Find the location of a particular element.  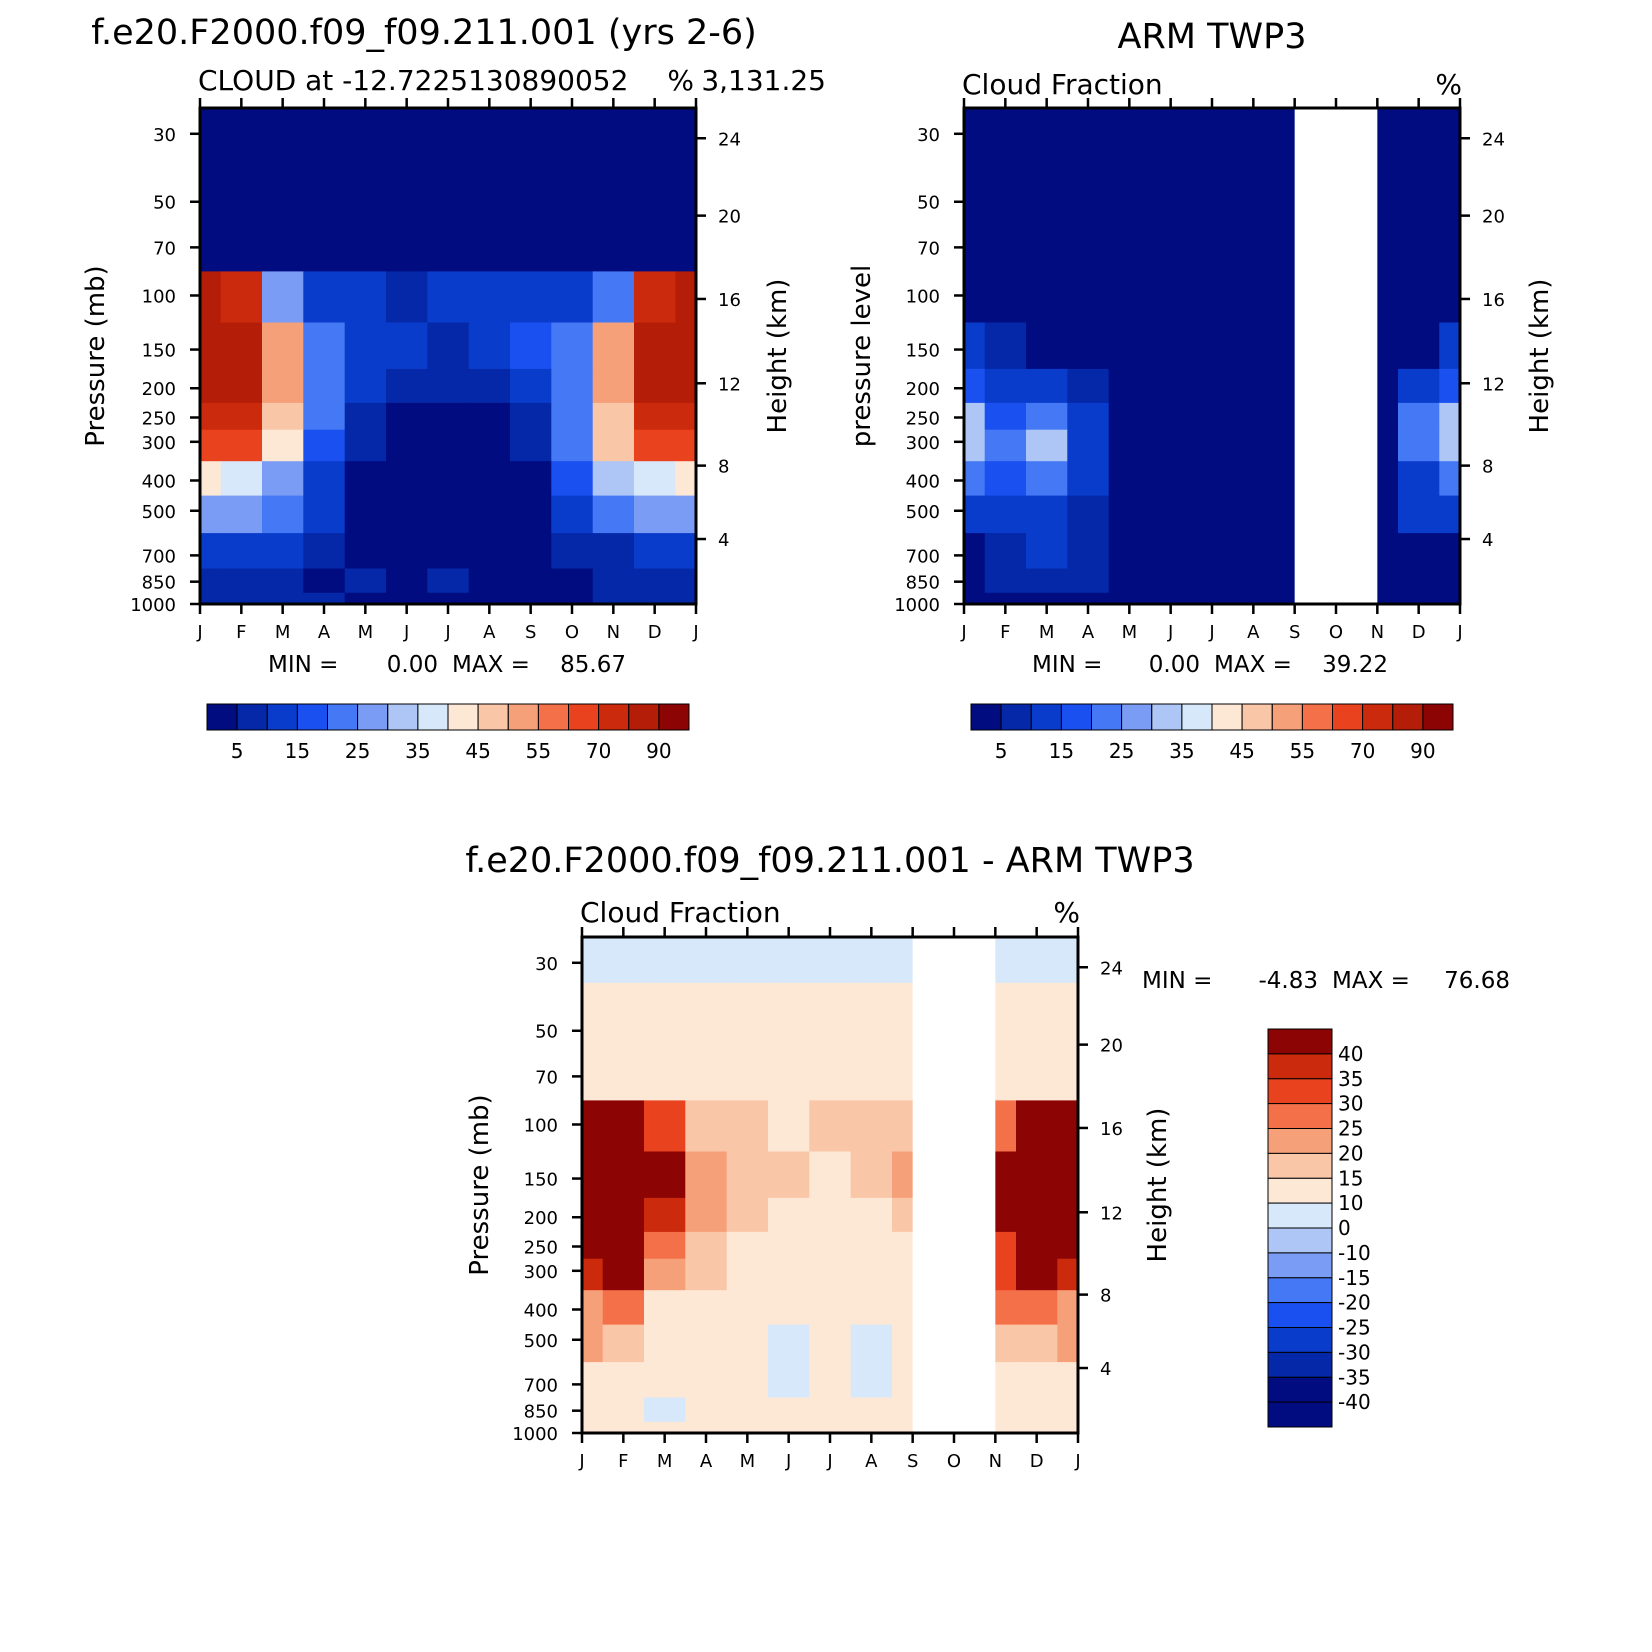

x-tick-label: S is located at coordinates (530, 632).